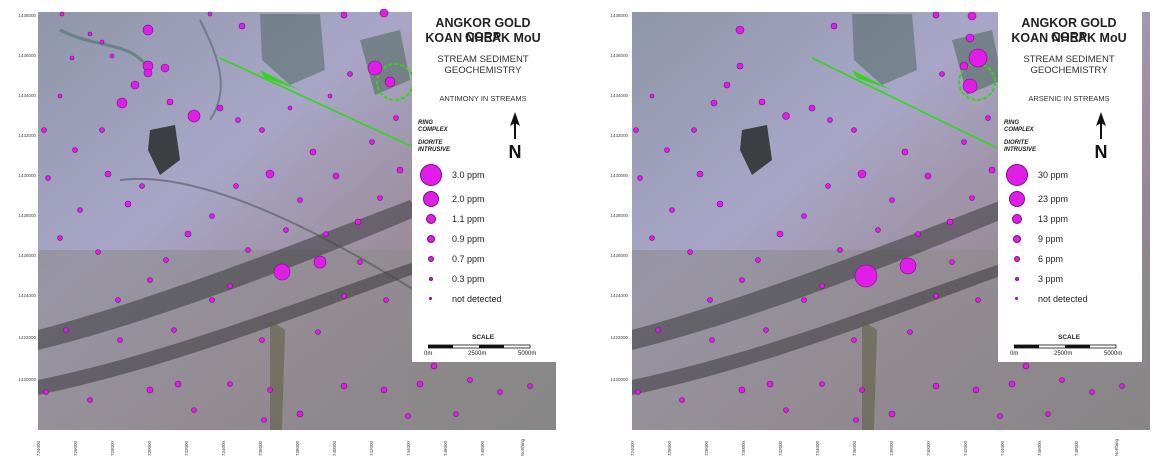 This screenshot has height=462, width=1176. What do you see at coordinates (1063, 354) in the screenshot?
I see `scale-label: 2500m` at bounding box center [1063, 354].